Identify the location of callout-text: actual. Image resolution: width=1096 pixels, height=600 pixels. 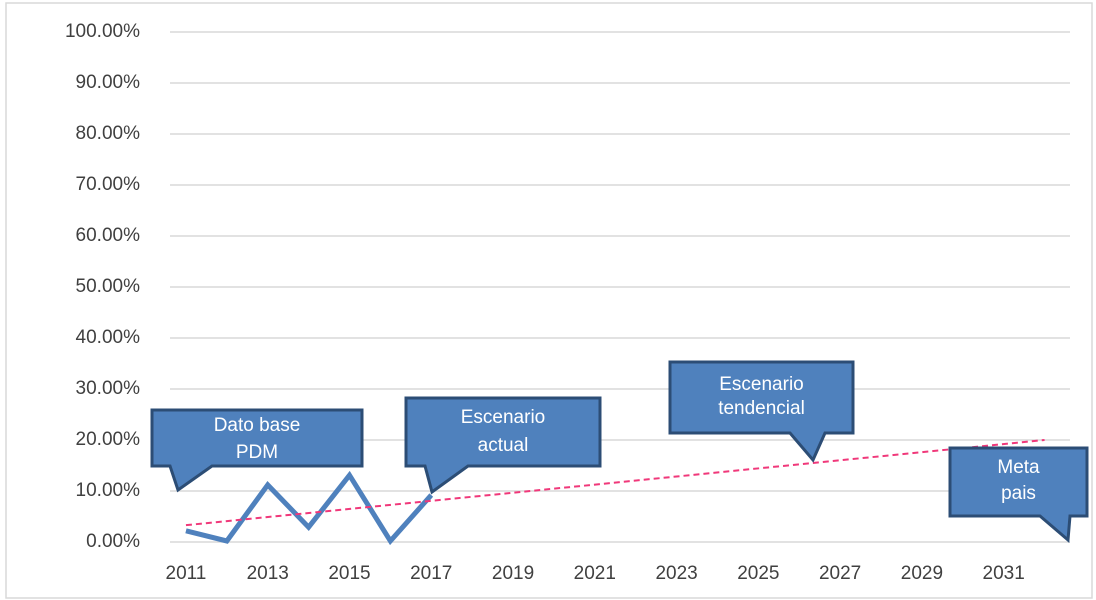
(503, 445).